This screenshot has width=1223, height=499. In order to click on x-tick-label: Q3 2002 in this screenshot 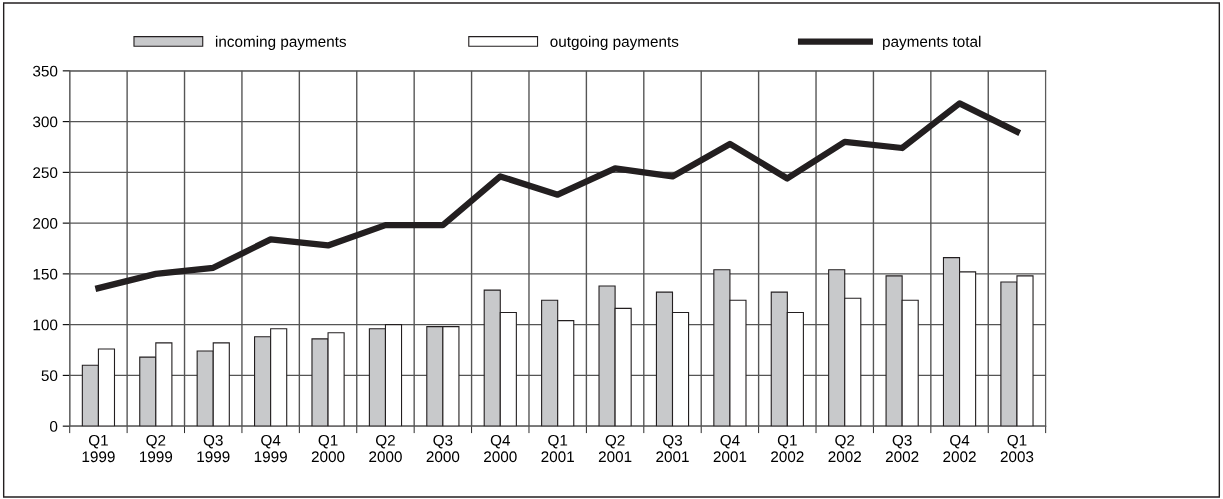, I will do `click(902, 448)`.